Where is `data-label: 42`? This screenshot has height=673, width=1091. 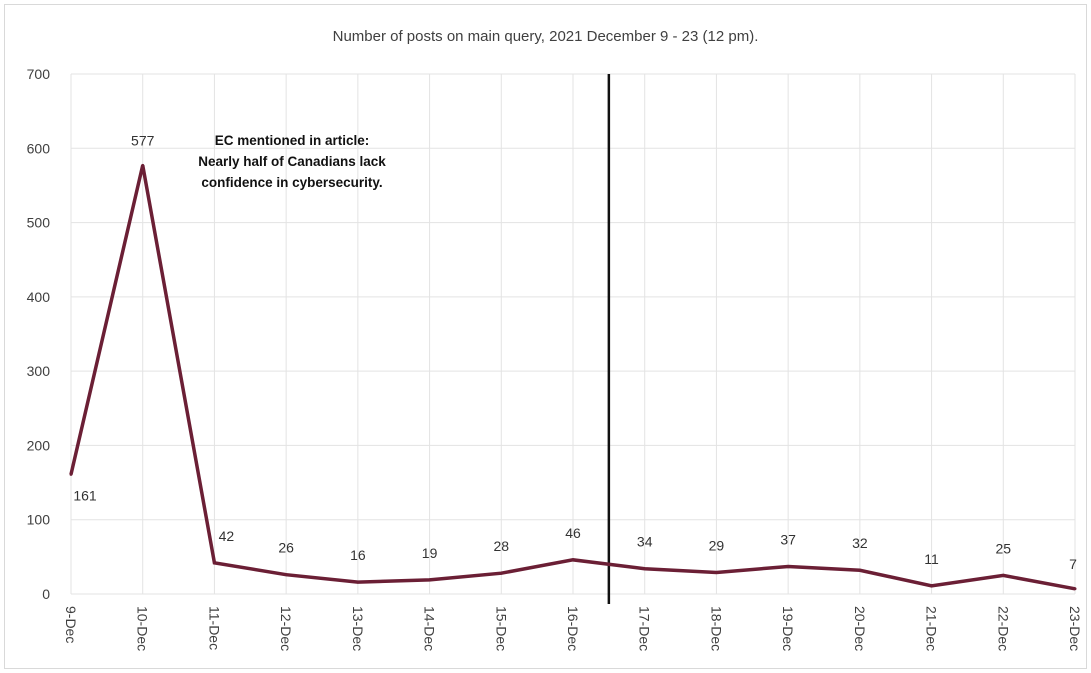
data-label: 42 is located at coordinates (227, 536).